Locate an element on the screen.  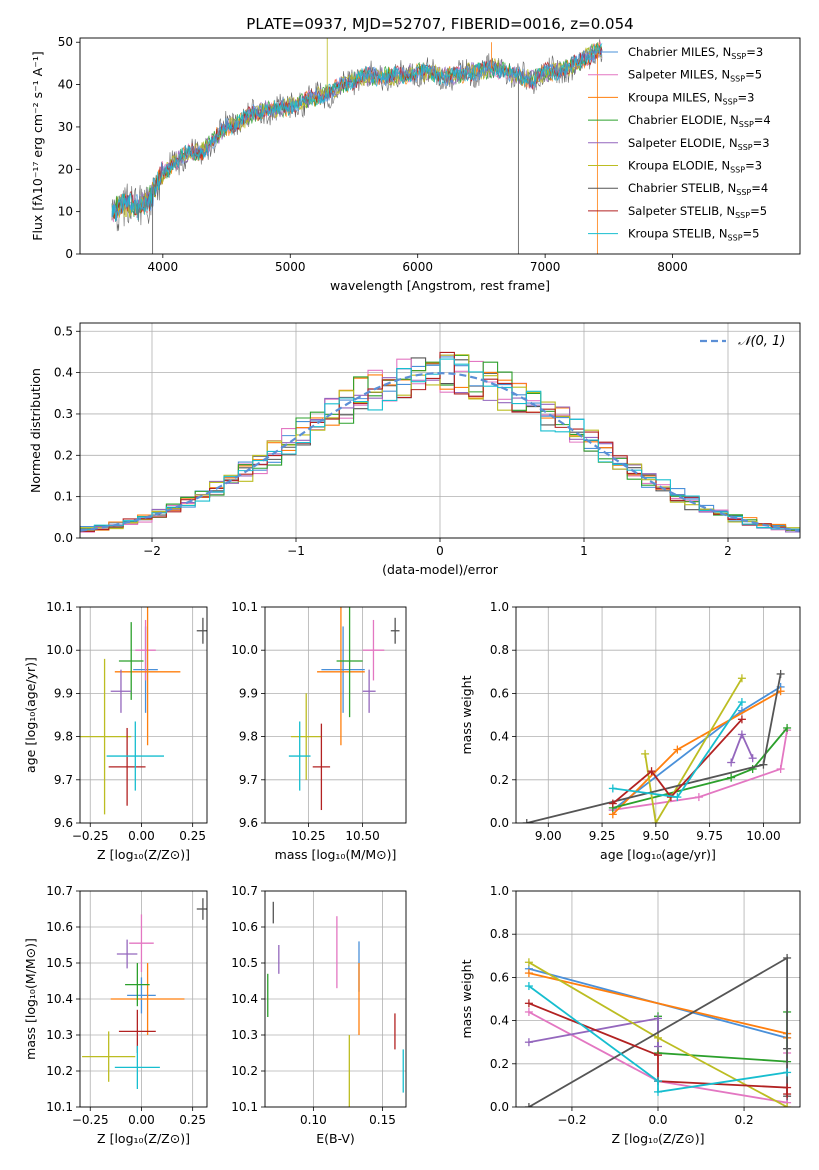
legend-label: 𝒩(0, 1) is located at coordinates (761, 341).